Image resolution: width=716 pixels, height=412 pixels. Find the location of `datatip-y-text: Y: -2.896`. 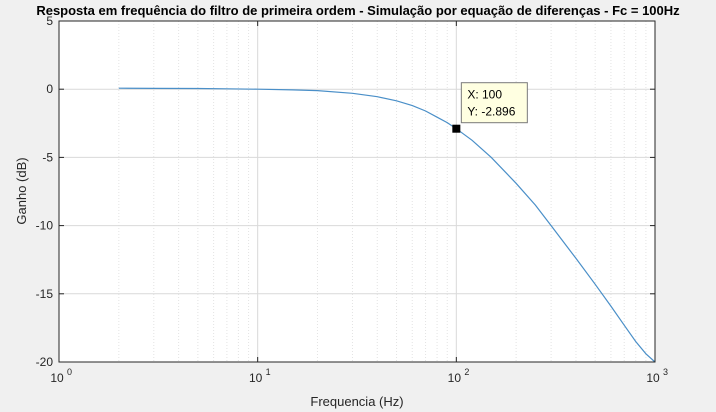

datatip-y-text: Y: -2.896 is located at coordinates (491, 112).